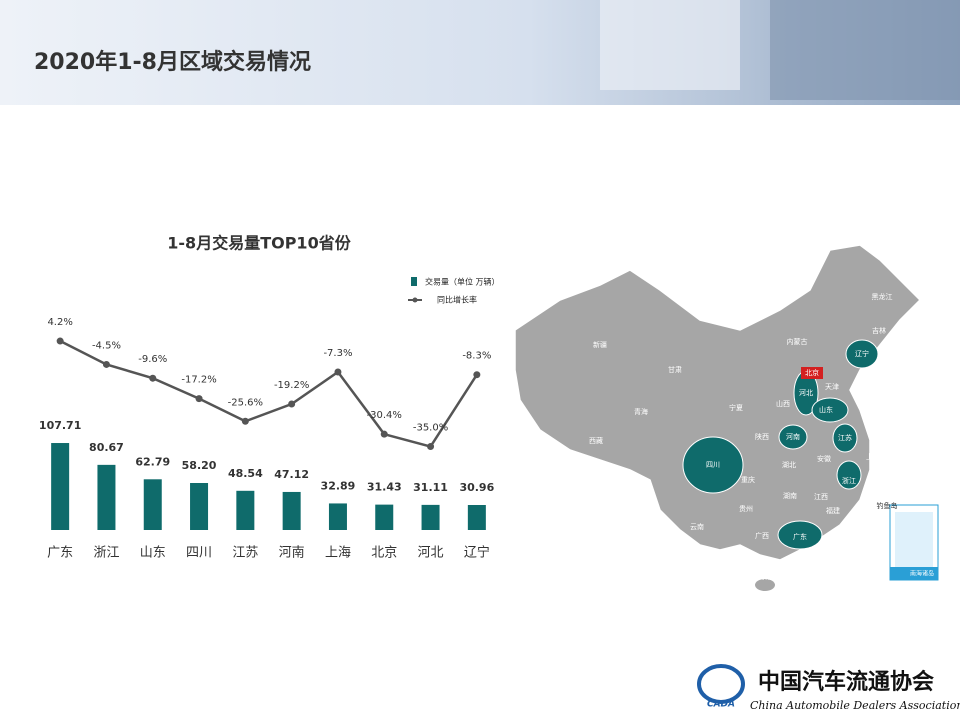 This screenshot has height=720, width=960. I want to click on logo-english: China Automobile Dealers Association, so click(855, 705).